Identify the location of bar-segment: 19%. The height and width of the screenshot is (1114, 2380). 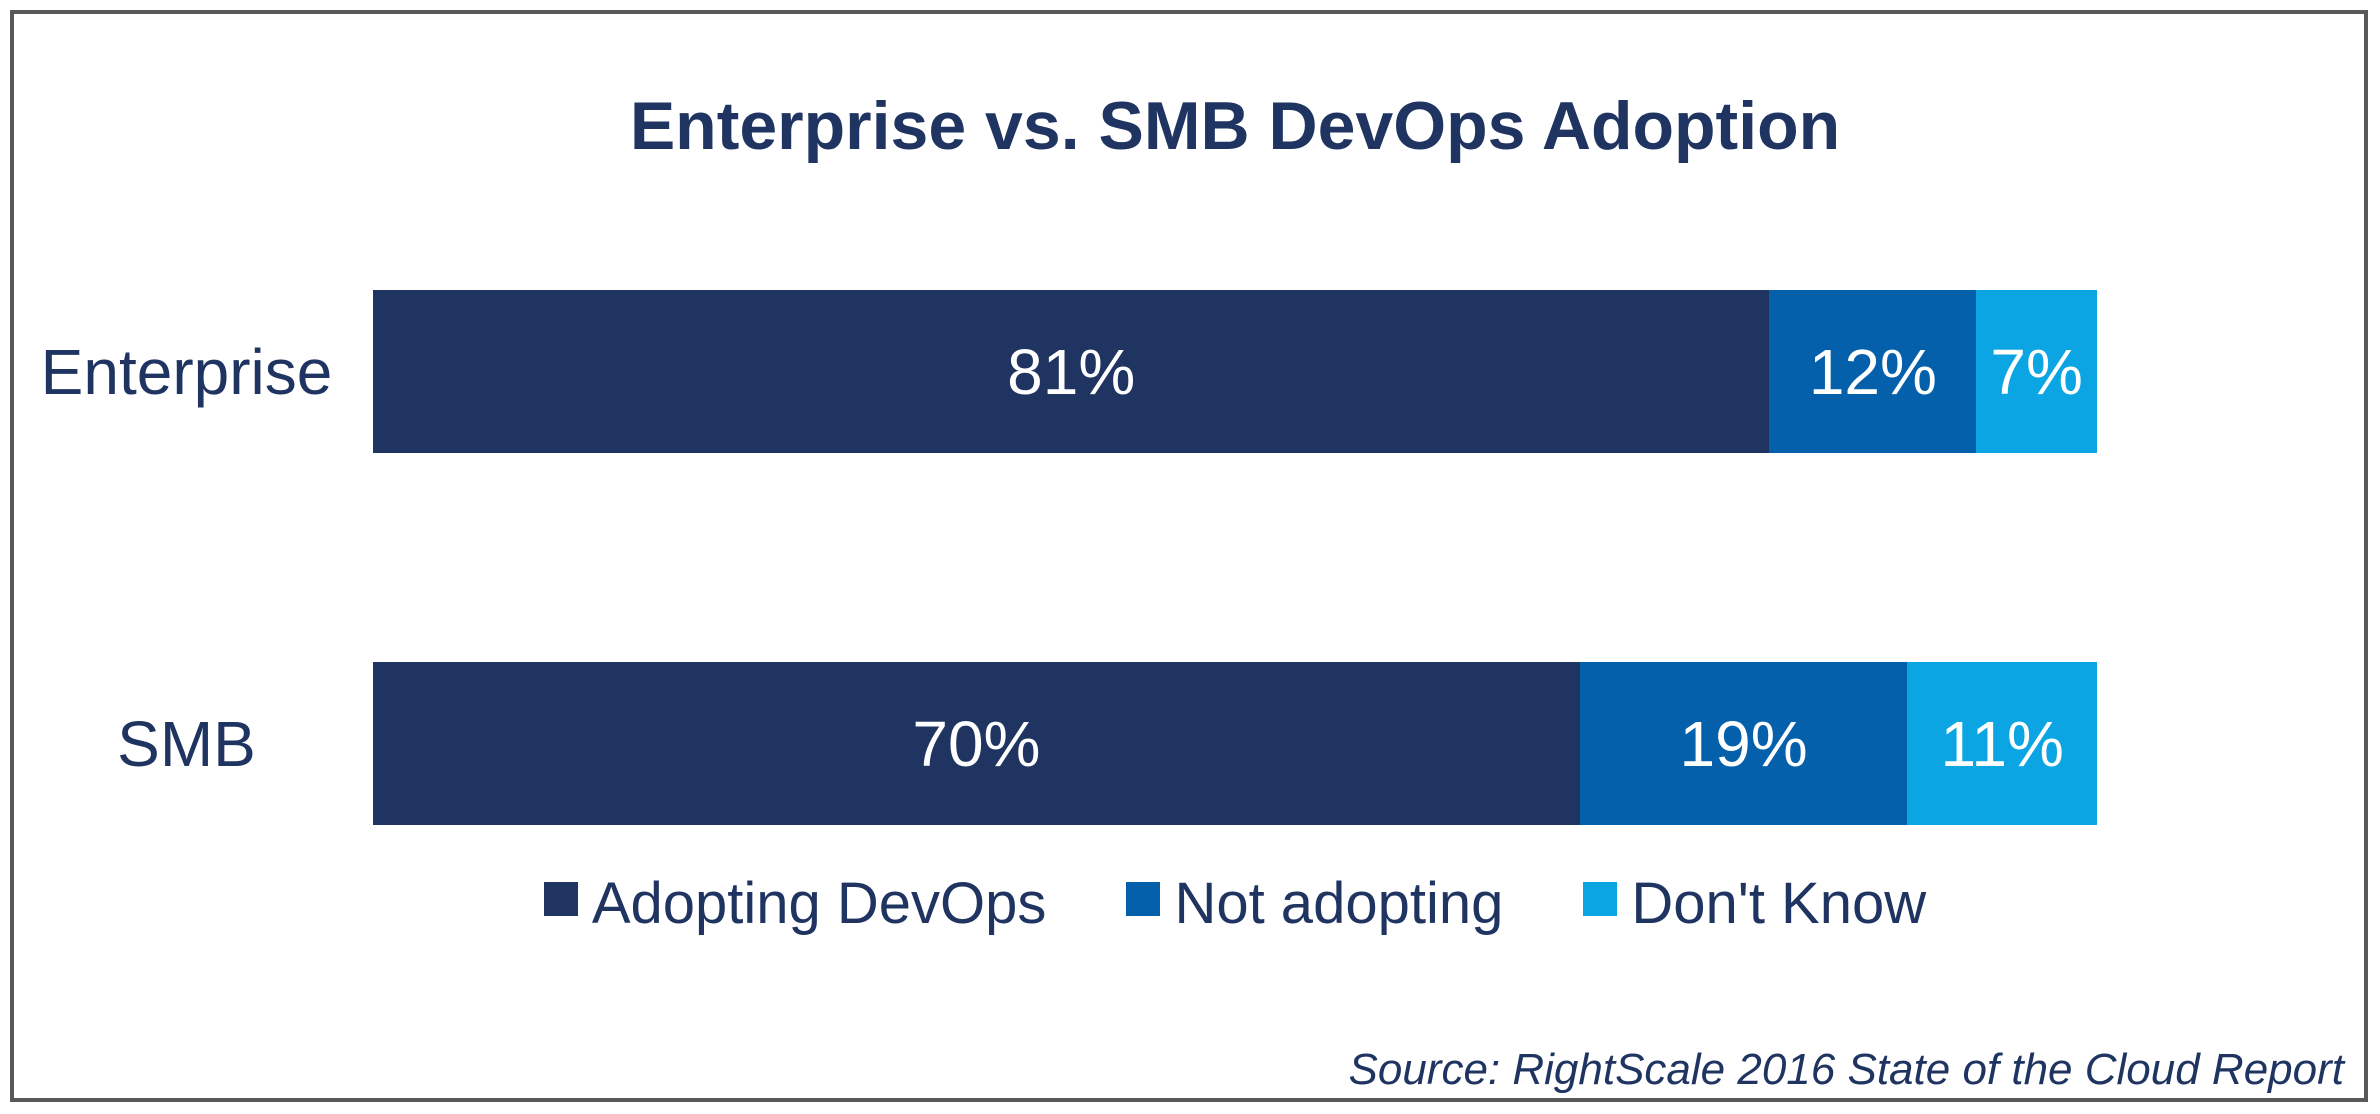
(1743, 743).